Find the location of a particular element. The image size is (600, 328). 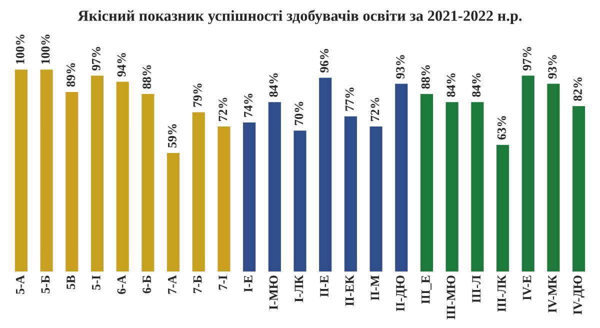

x-tick-label: І-МЮ is located at coordinates (273, 293).